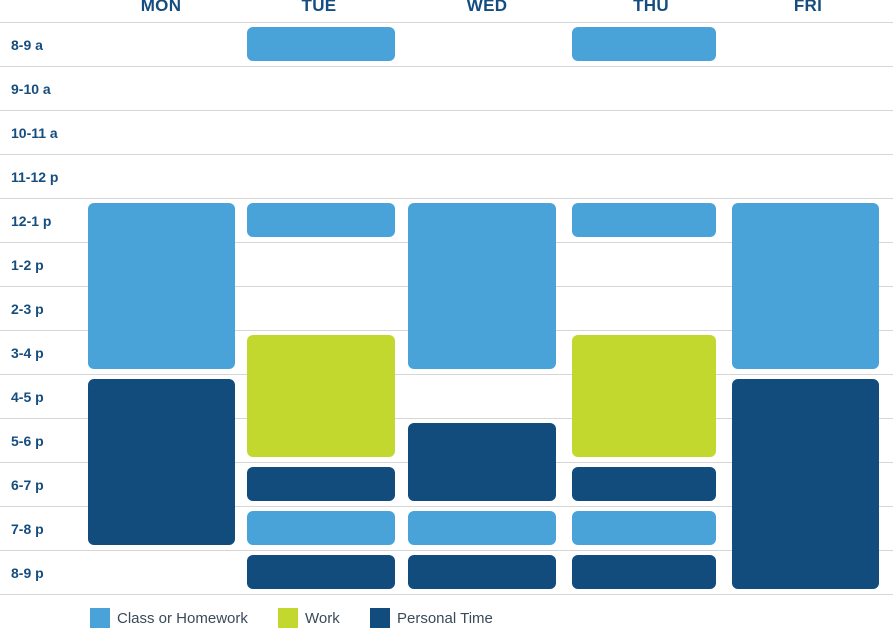 The height and width of the screenshot is (631, 893). What do you see at coordinates (161, 7) in the screenshot?
I see `day-header-mon: MON` at bounding box center [161, 7].